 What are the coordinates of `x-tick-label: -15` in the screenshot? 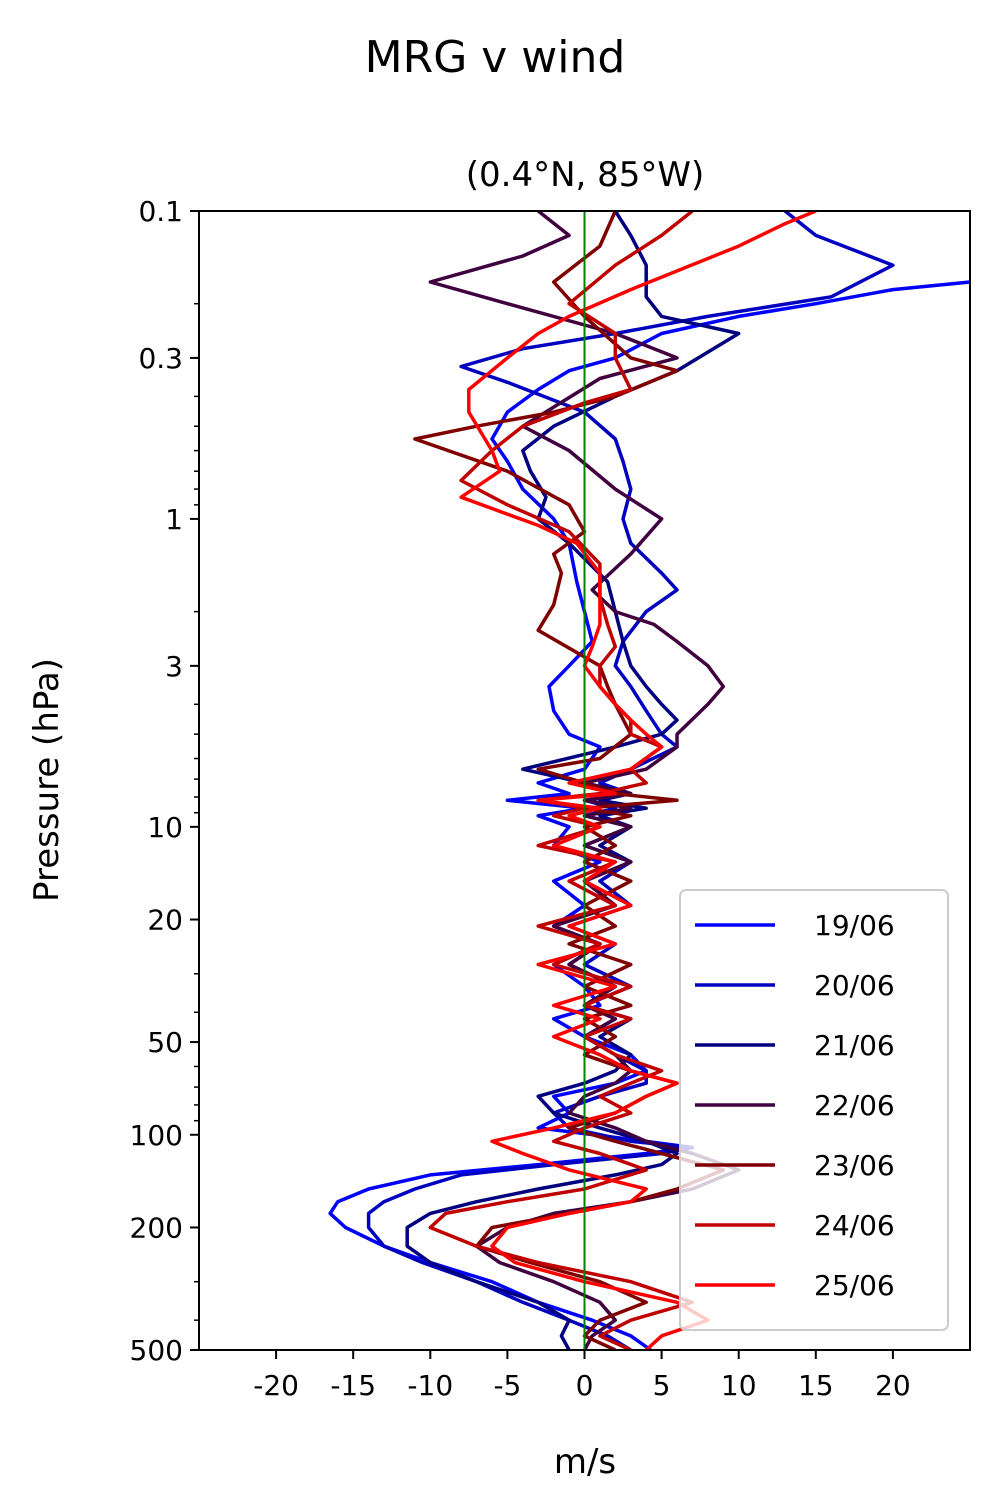 It's located at (353, 1385).